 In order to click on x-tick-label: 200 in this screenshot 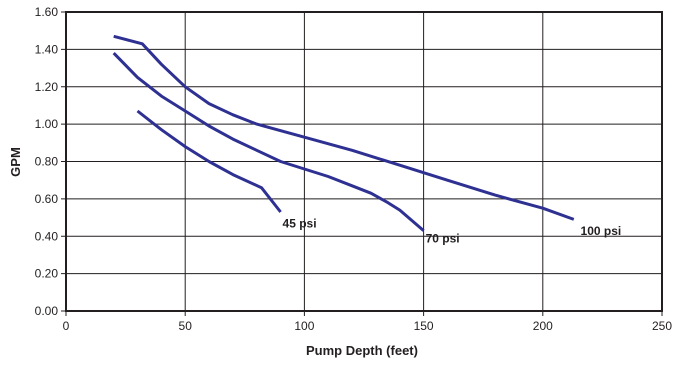, I will do `click(543, 326)`.